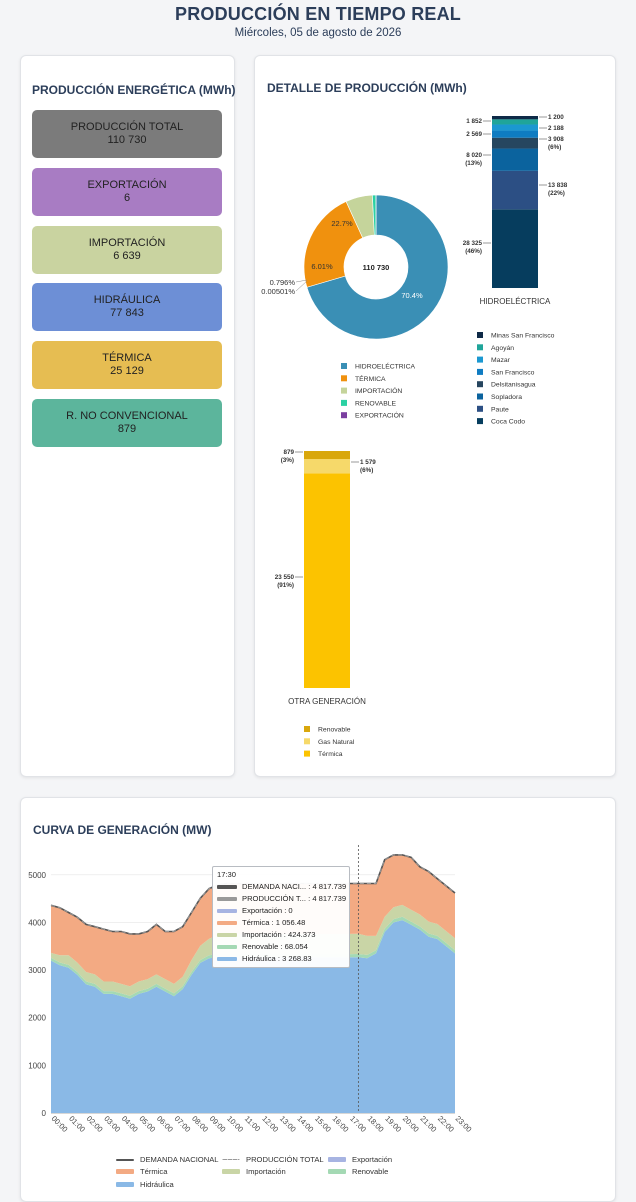 The image size is (636, 1202). Describe the element at coordinates (37, 970) in the screenshot. I see `y-tick-label: 3000` at that location.